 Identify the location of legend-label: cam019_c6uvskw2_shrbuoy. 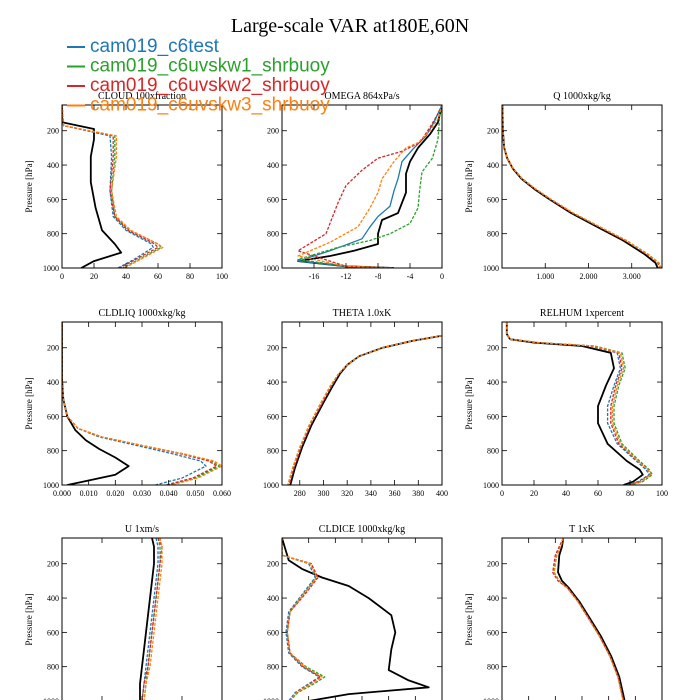
(210, 85).